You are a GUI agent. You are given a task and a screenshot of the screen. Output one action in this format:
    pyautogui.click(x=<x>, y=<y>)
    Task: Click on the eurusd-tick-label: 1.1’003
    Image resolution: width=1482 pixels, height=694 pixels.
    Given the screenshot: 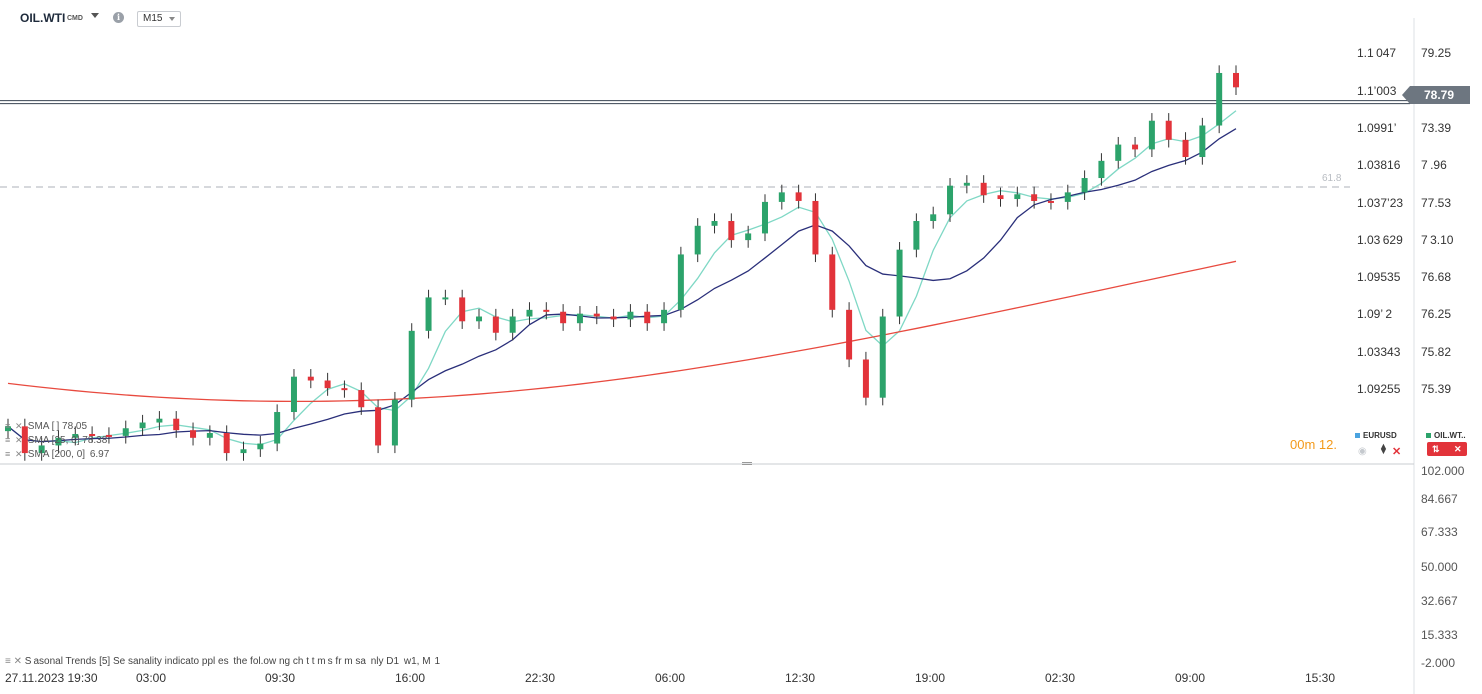 What is the action you would take?
    pyautogui.click(x=1377, y=91)
    